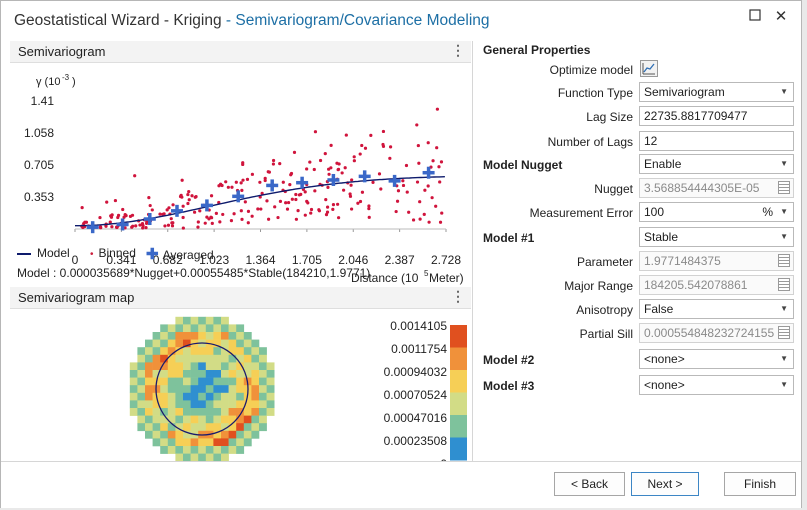 The width and height of the screenshot is (807, 510). I want to click on optimize-model-button, so click(649, 68).